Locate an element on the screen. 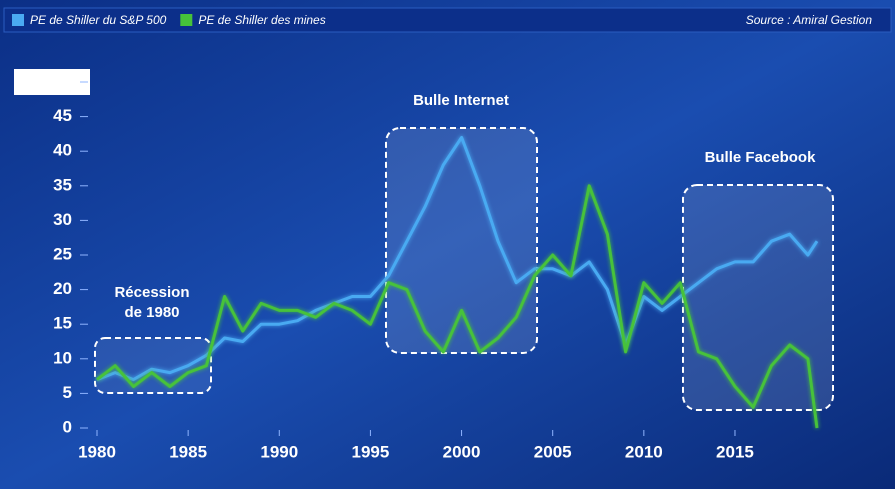 This screenshot has width=895, height=489. x-tick-label: 2010 is located at coordinates (644, 451).